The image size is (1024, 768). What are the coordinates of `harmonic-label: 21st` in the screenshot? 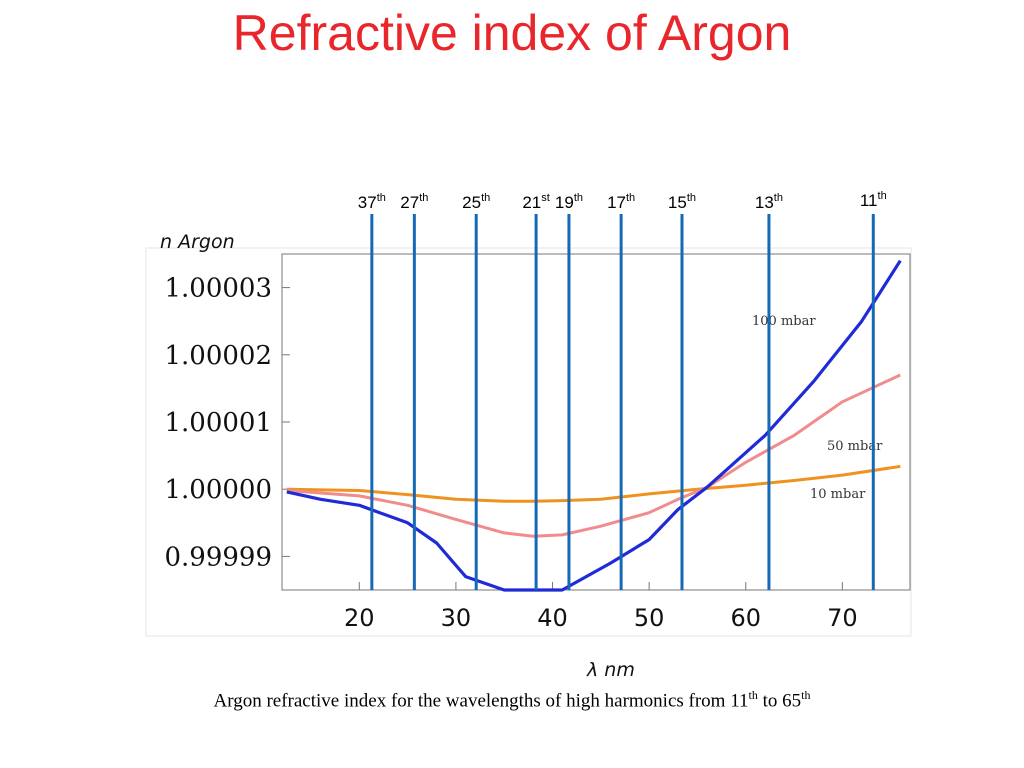 It's located at (535, 202).